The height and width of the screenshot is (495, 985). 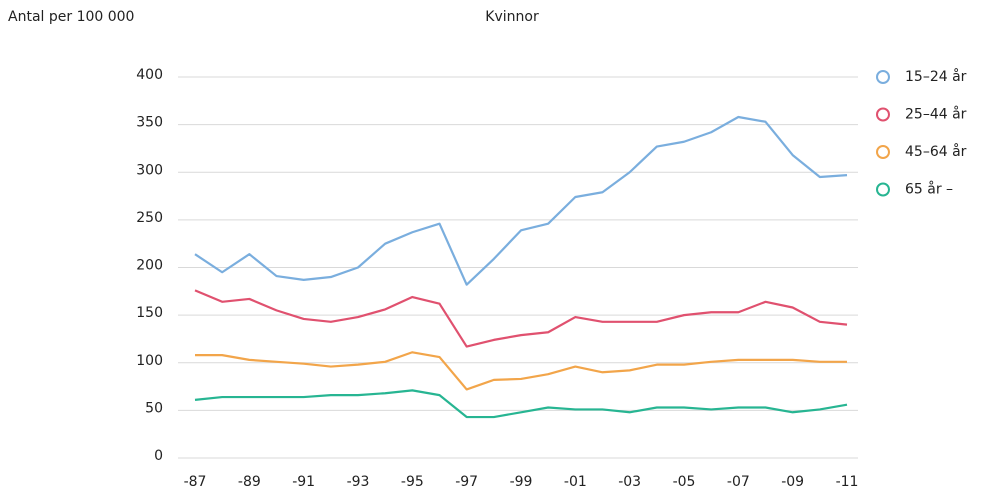 What do you see at coordinates (738, 482) in the screenshot?
I see `x-tick-label: -07` at bounding box center [738, 482].